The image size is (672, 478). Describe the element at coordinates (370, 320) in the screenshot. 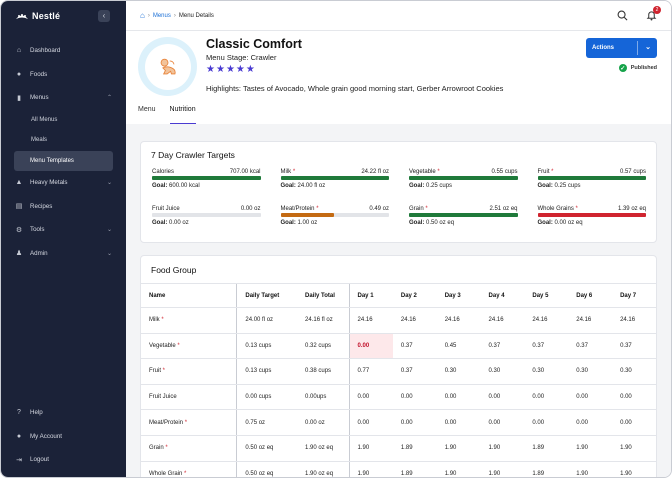

I see `day-value: 24.16` at that location.